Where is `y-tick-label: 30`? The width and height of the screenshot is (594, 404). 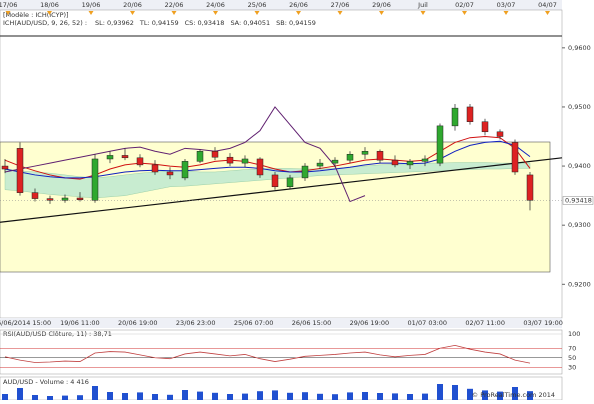
y-tick-label: 30 is located at coordinates (572, 367).